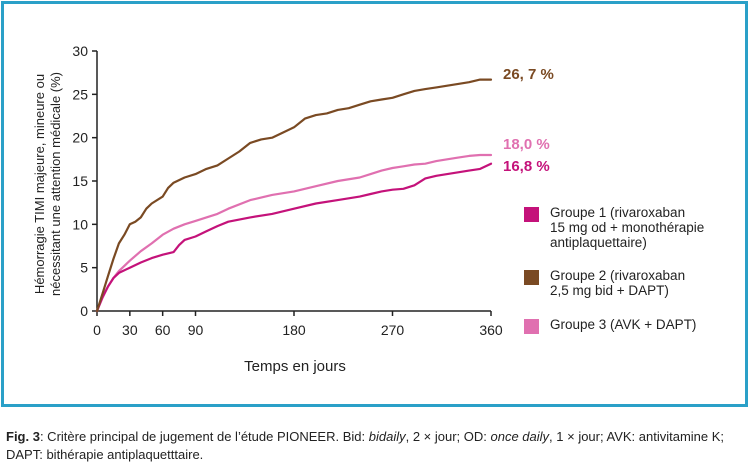  Describe the element at coordinates (491, 330) in the screenshot. I see `x-tick-label: 360` at that location.